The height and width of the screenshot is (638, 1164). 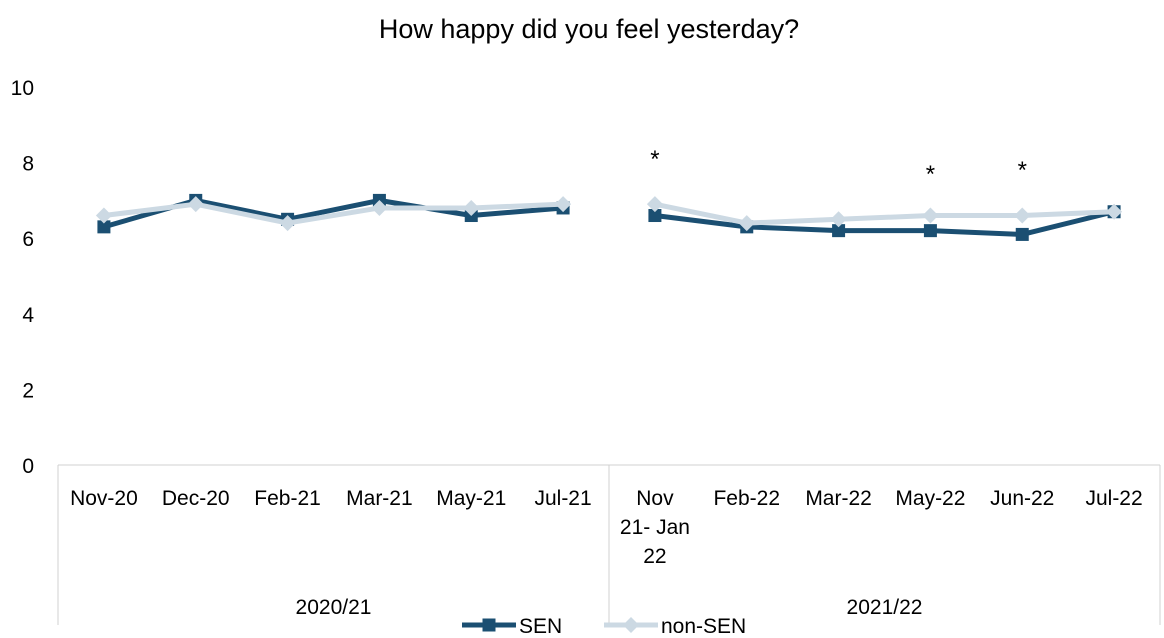 I want to click on x-tick-label: Jun-22, so click(x=1022, y=498).